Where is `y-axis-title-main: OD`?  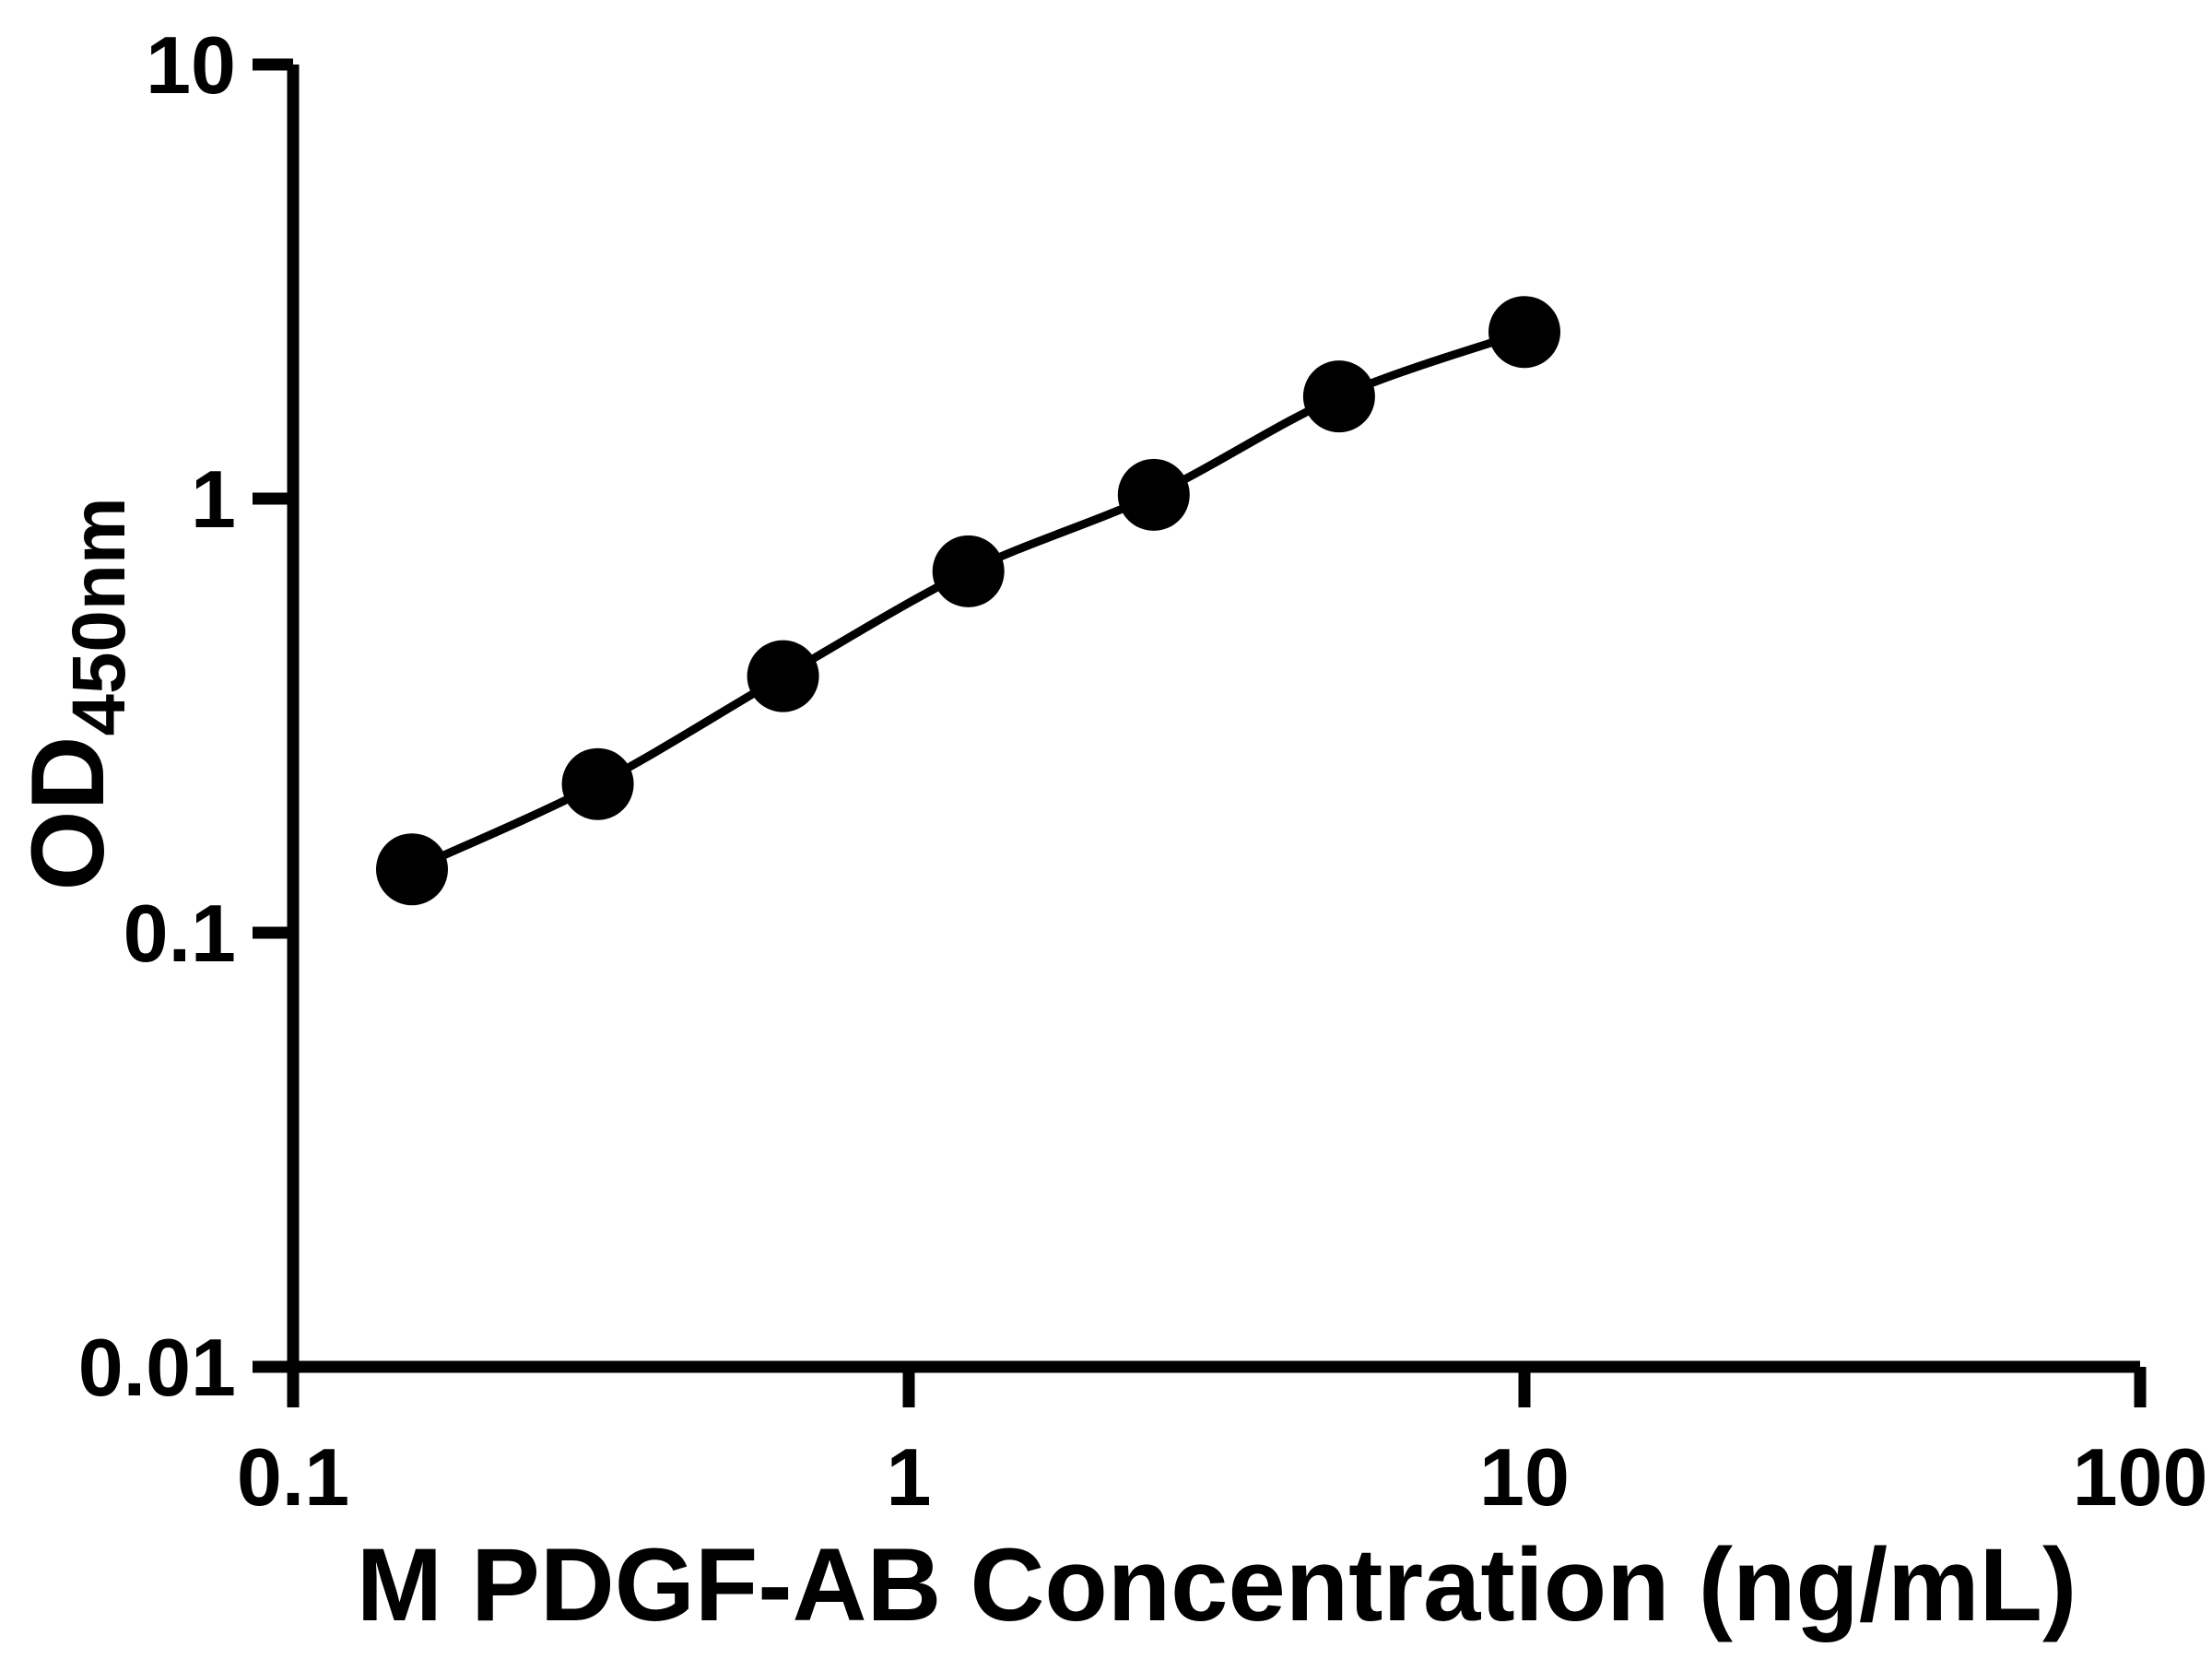
y-axis-title-main: OD is located at coordinates (68, 813).